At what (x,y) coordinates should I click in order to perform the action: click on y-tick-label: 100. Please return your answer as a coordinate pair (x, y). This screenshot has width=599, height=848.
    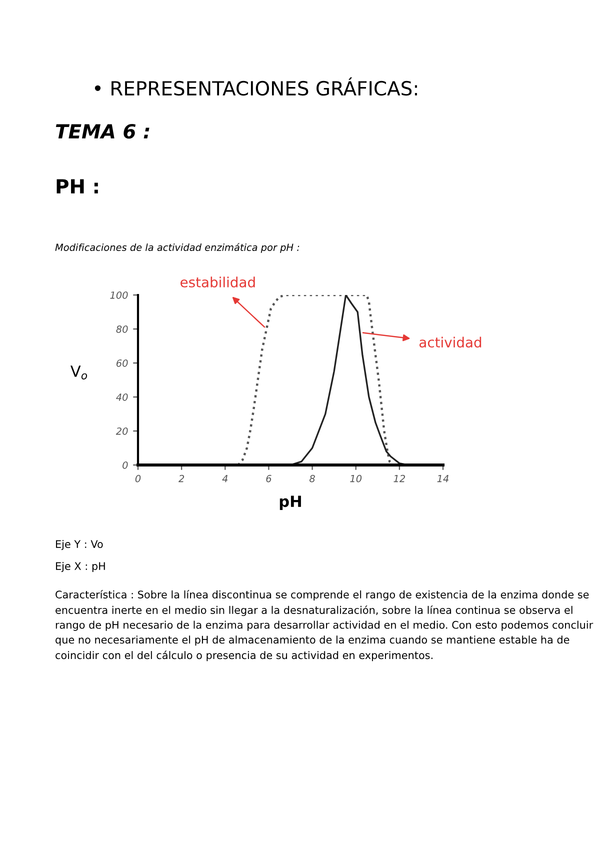
    Looking at the image, I should click on (119, 295).